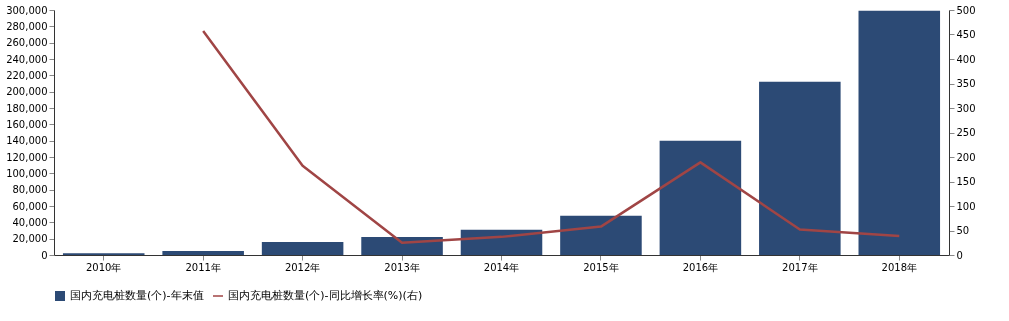 This screenshot has height=321, width=1009. Describe the element at coordinates (203, 267) in the screenshot. I see `x-tick-label: 2011年` at that location.